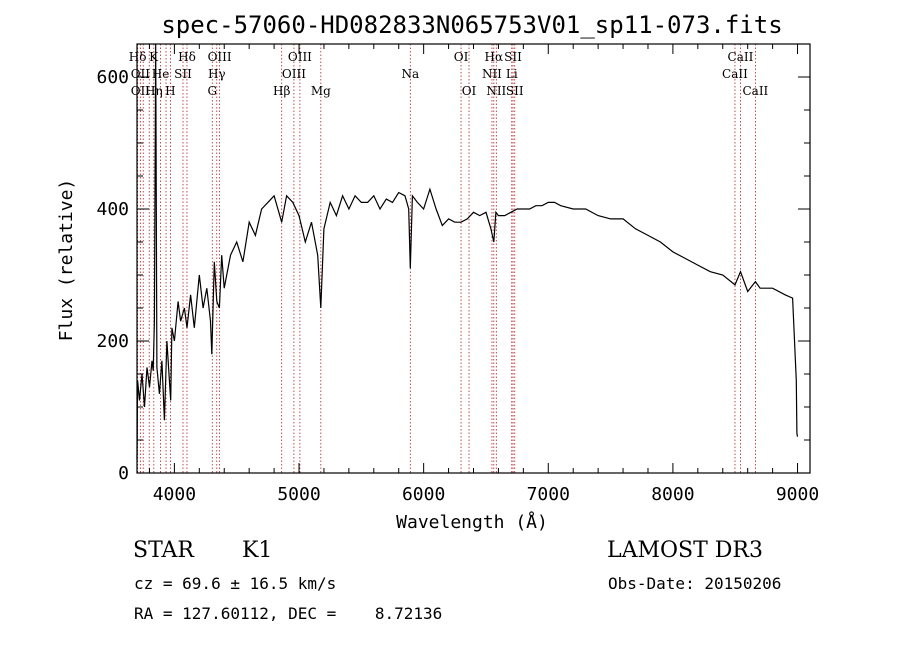 The width and height of the screenshot is (900, 649). I want to click on spectral-line-label: Li, so click(512, 74).